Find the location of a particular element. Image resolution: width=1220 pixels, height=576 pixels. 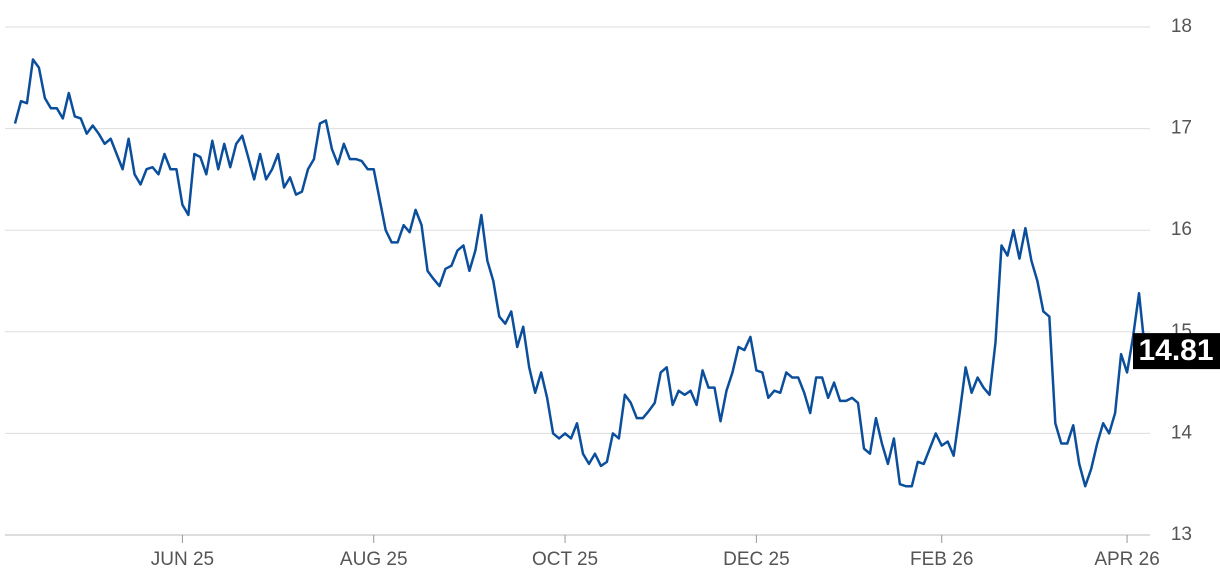

last-value-box is located at coordinates (1176, 351).